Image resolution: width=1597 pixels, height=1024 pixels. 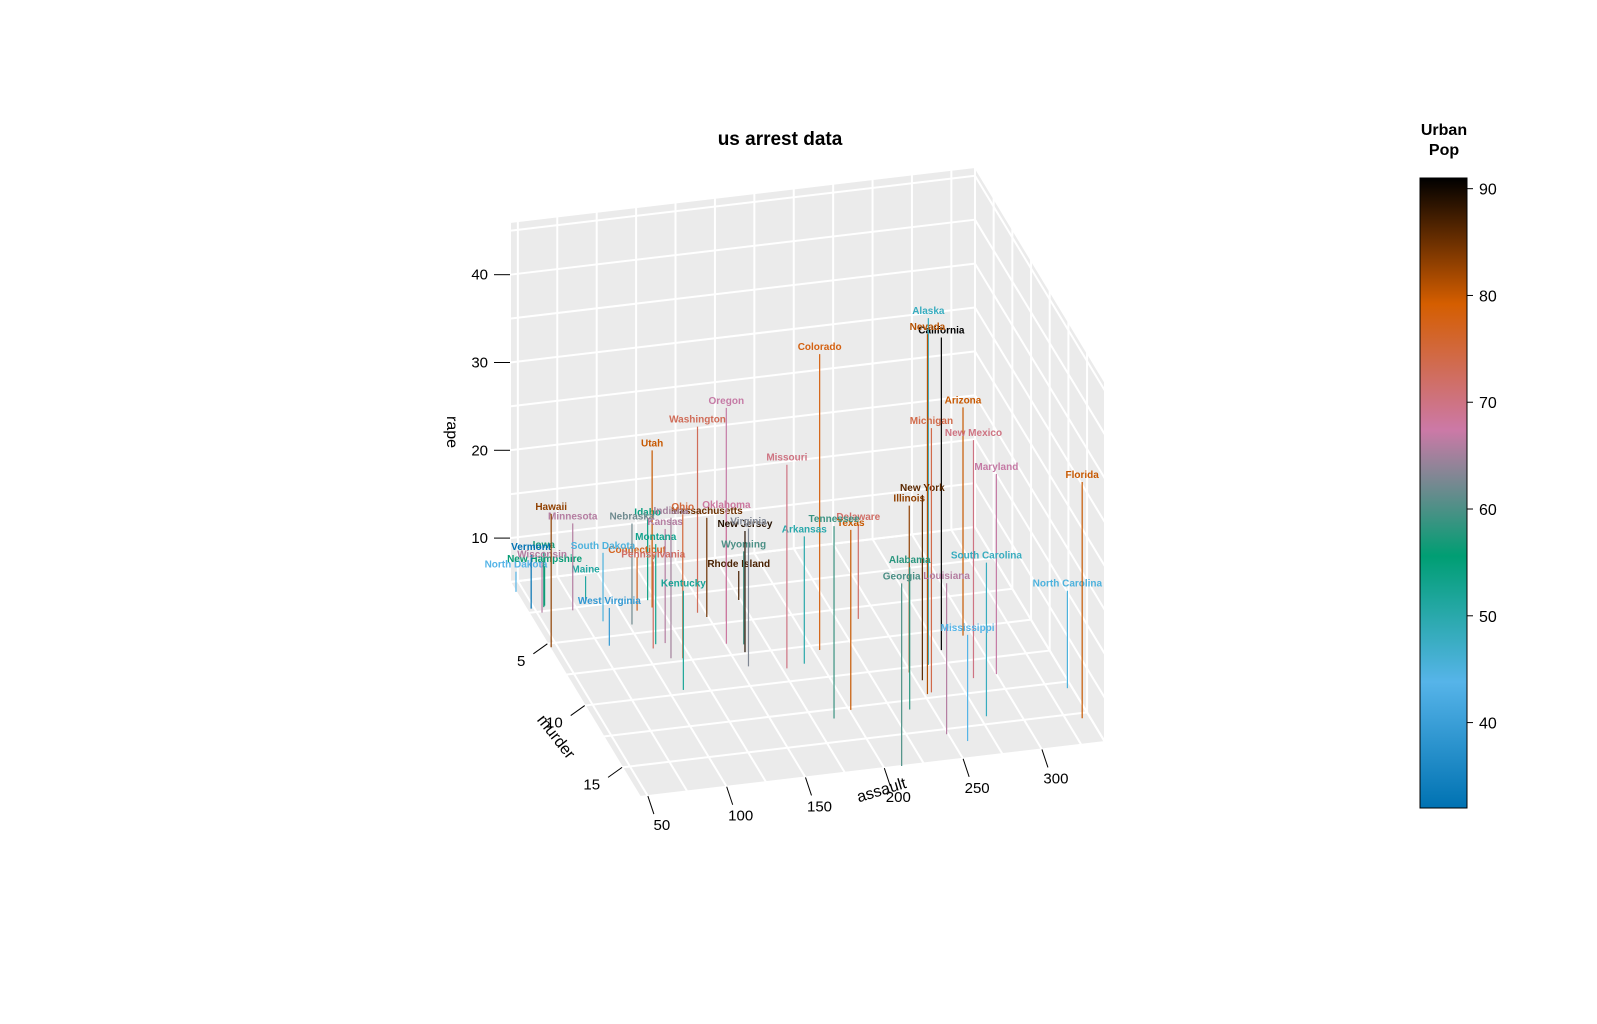 I want to click on x-tick-label: 200, so click(x=898, y=797).